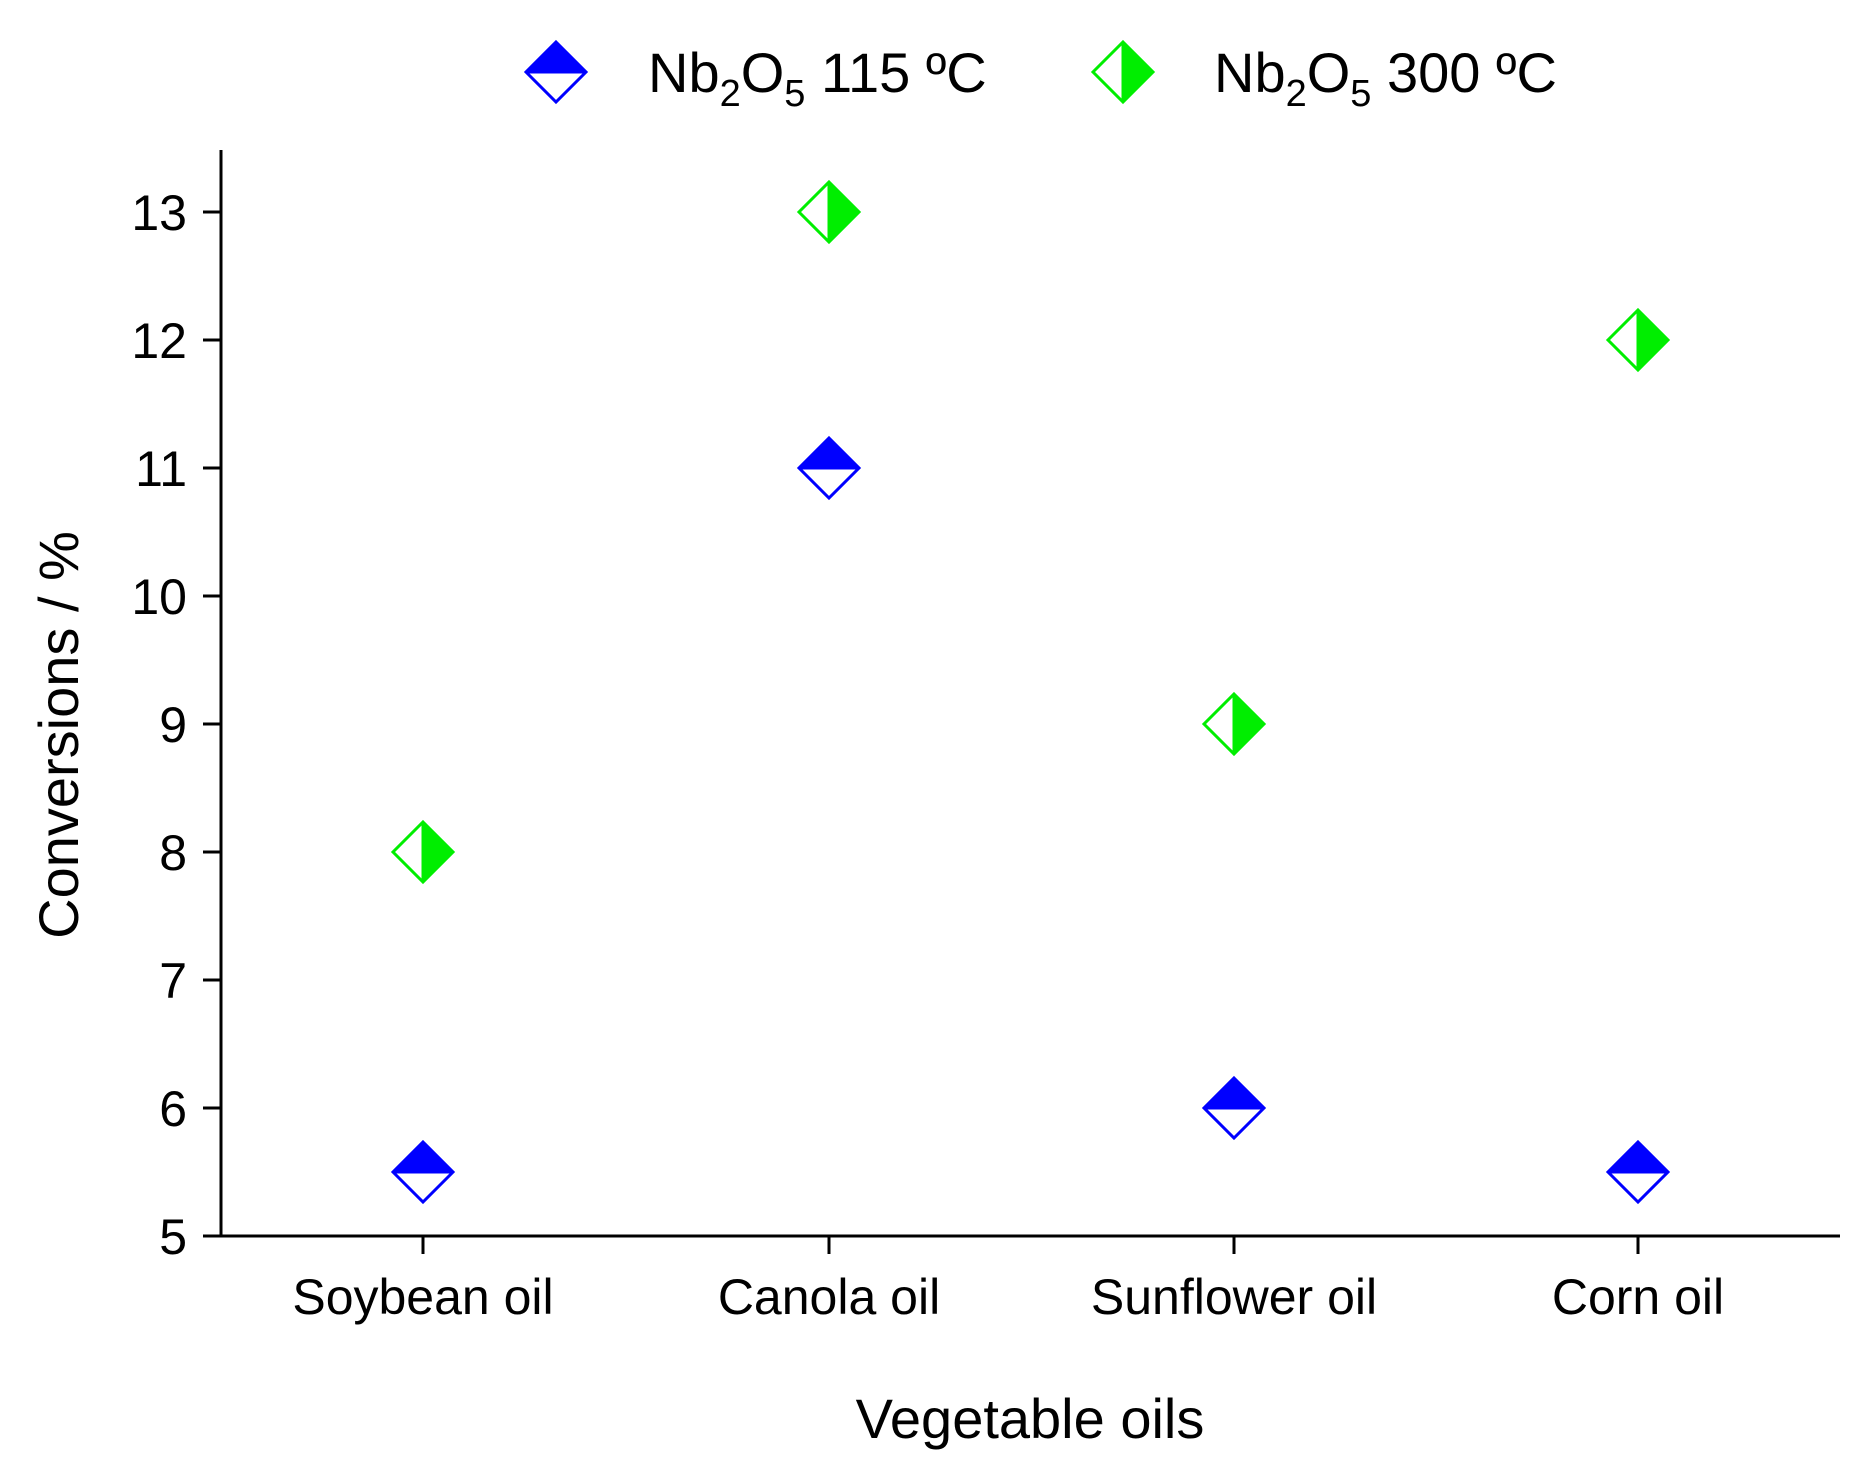 The image size is (1860, 1468). Describe the element at coordinates (58, 735) in the screenshot. I see `y-axis-title: Conversions / %` at that location.